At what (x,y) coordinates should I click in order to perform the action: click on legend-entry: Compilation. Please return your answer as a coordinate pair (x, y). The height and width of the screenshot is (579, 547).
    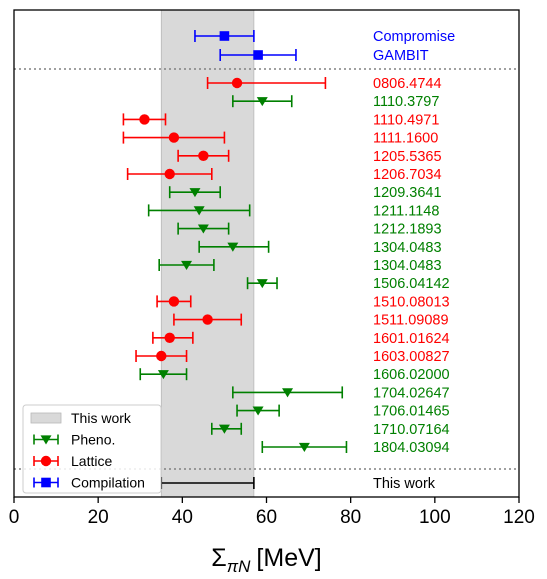
    Looking at the image, I should click on (89, 483).